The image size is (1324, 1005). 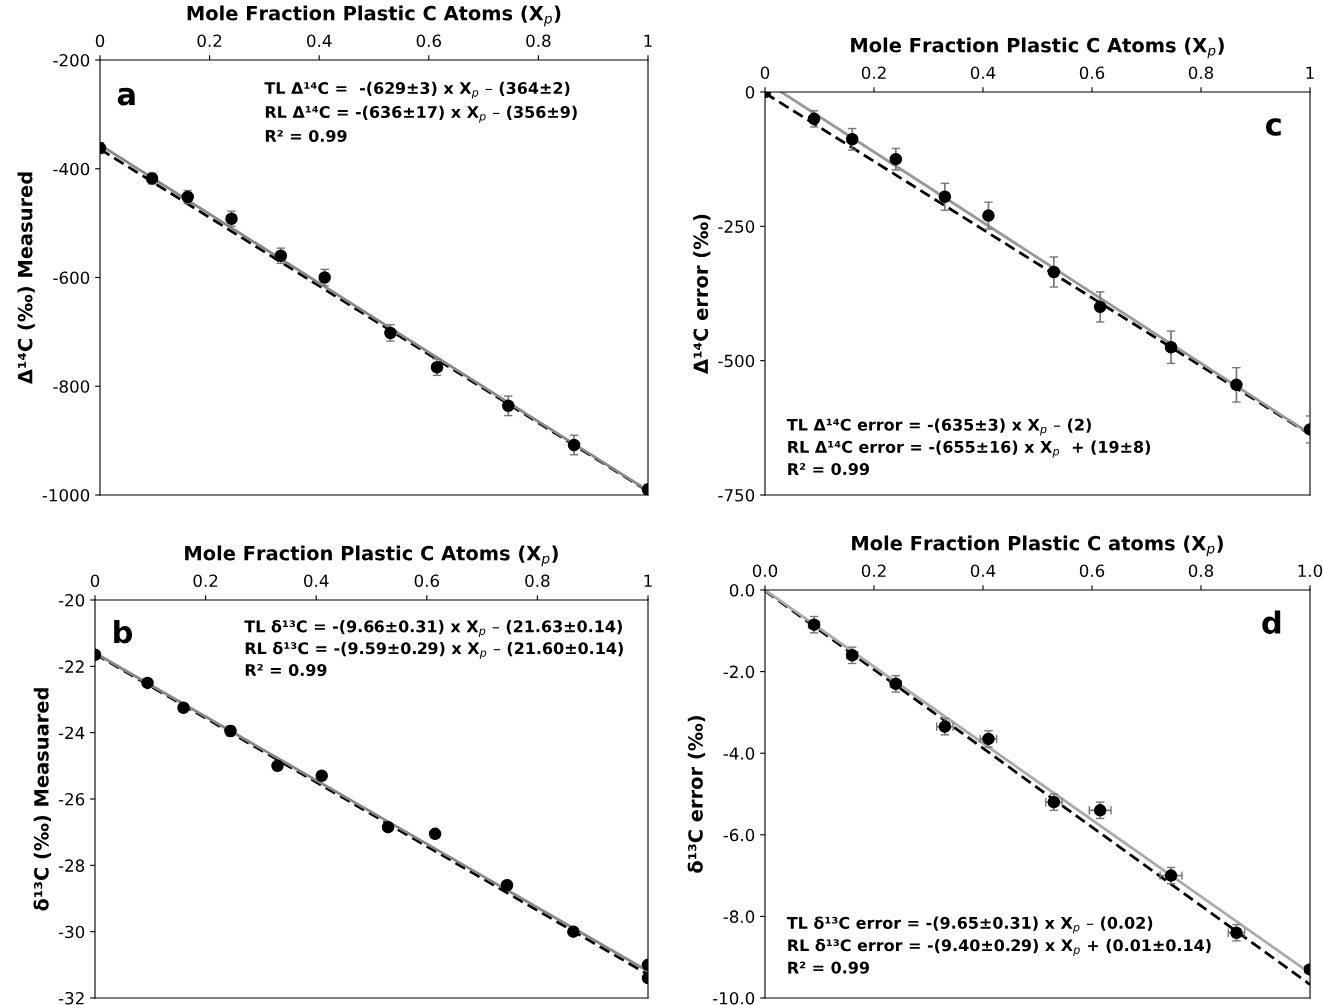 What do you see at coordinates (1273, 127) in the screenshot?
I see `annotation: c` at bounding box center [1273, 127].